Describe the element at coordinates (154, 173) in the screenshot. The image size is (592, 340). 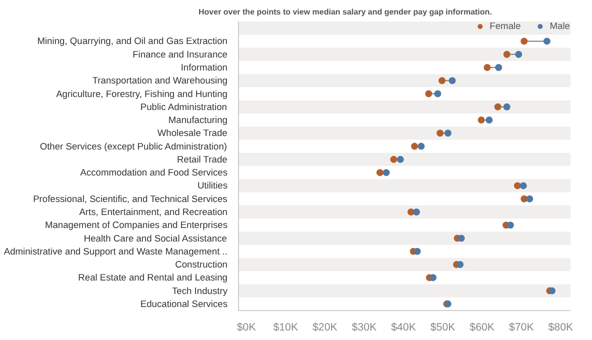
I see `y-tick-label: Accommodation and Food Services` at that location.